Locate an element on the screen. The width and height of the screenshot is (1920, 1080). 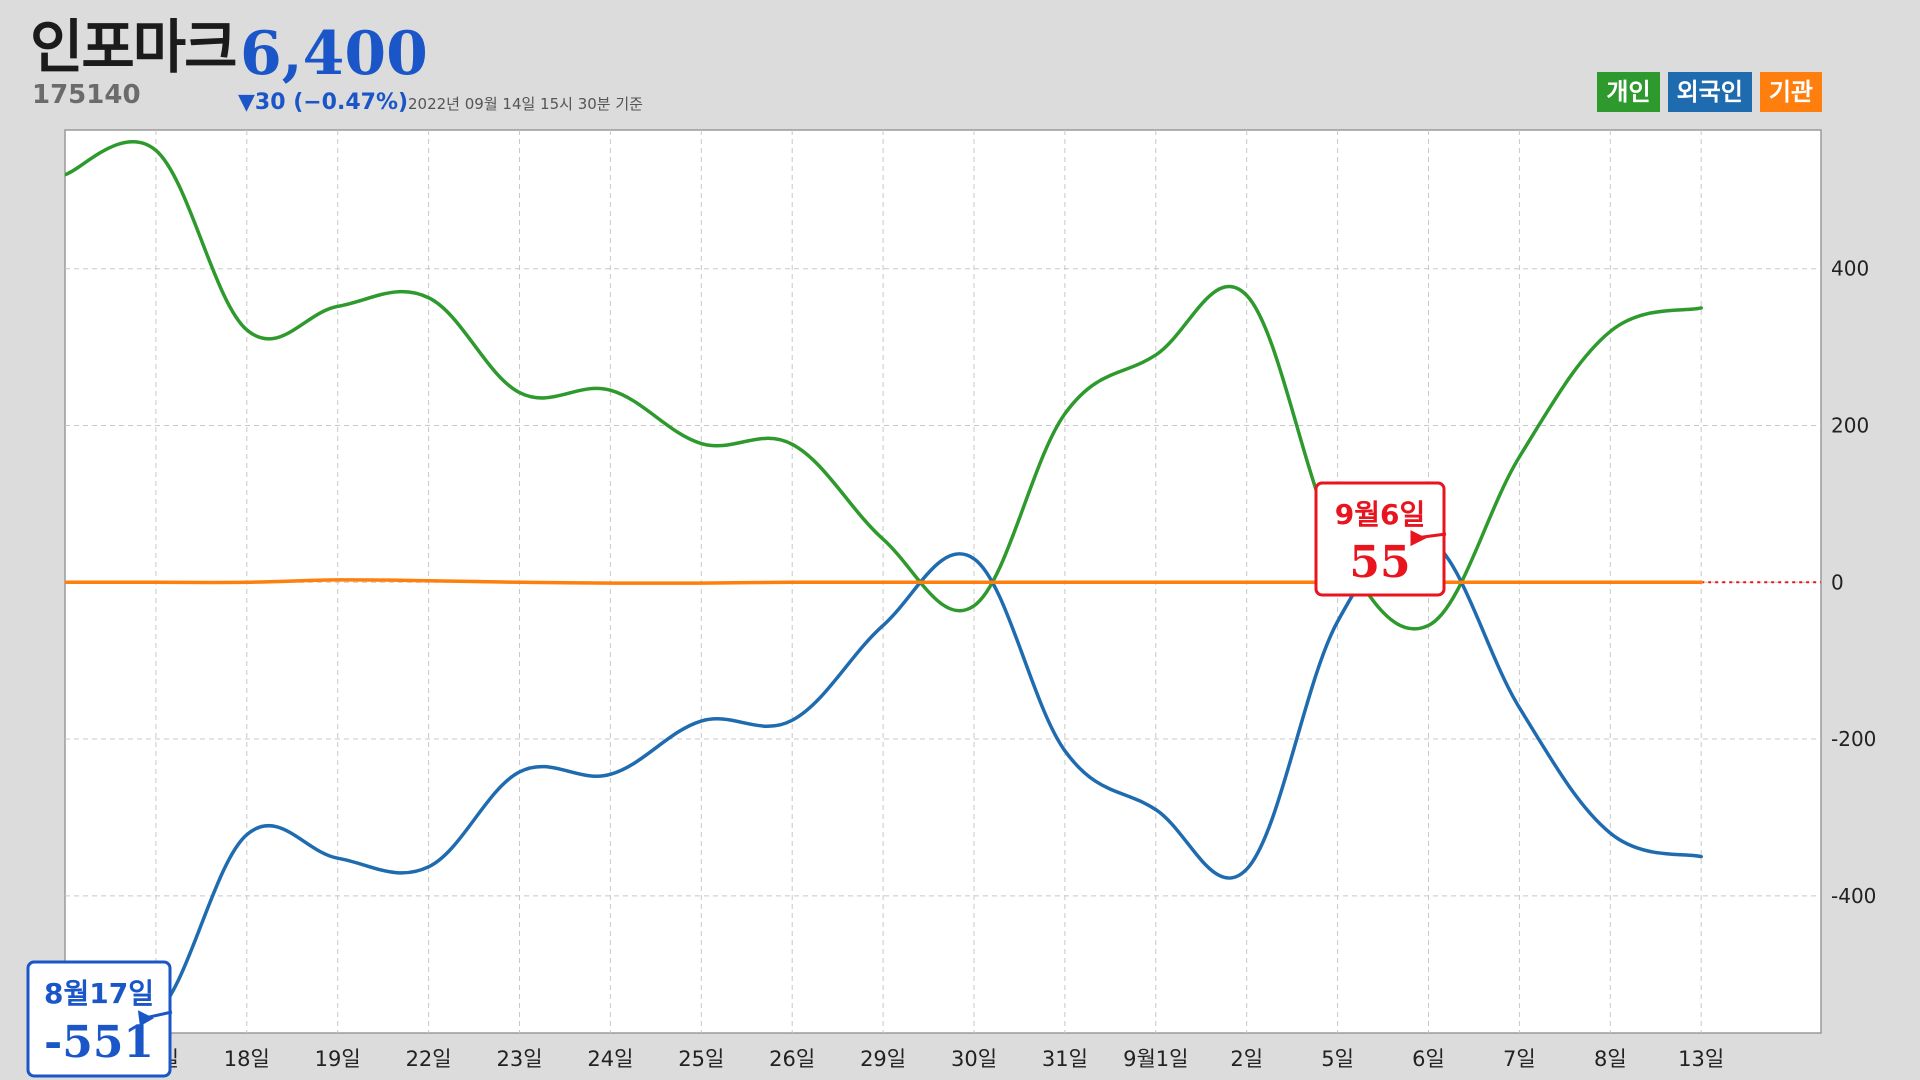
x-tick-label: 24일 is located at coordinates (610, 1059).